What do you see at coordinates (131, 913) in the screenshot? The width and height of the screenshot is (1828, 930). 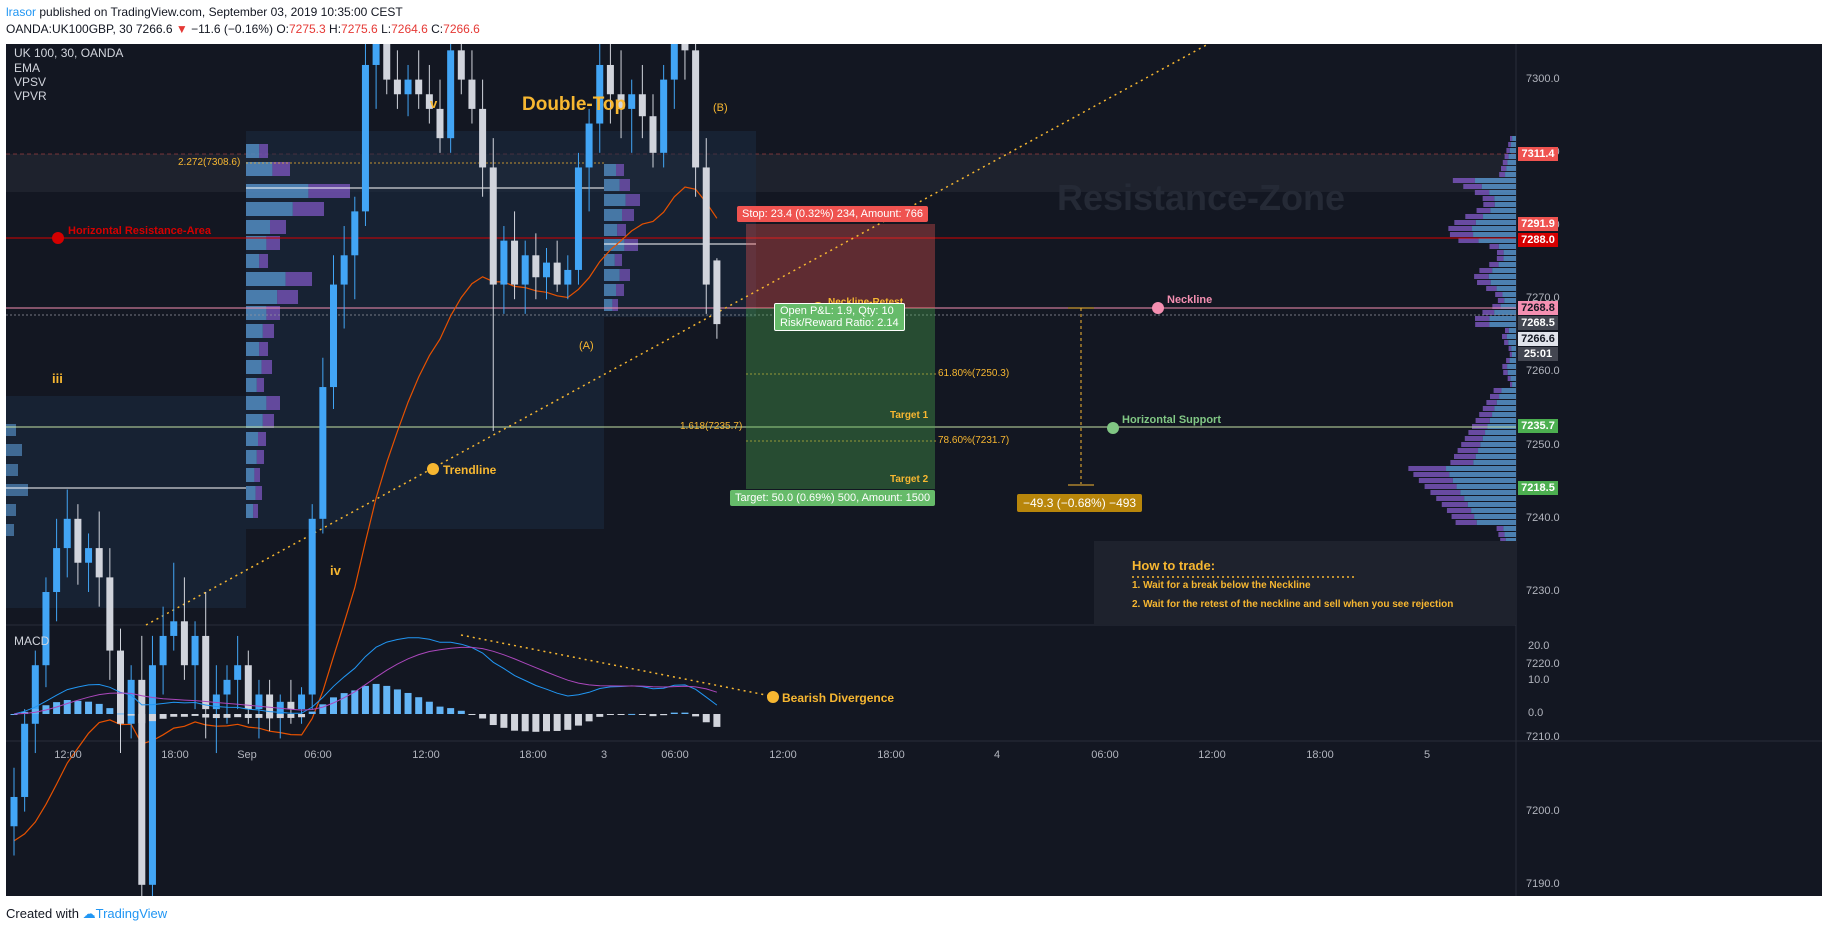 I see `tradingview-brand: TradingView` at bounding box center [131, 913].